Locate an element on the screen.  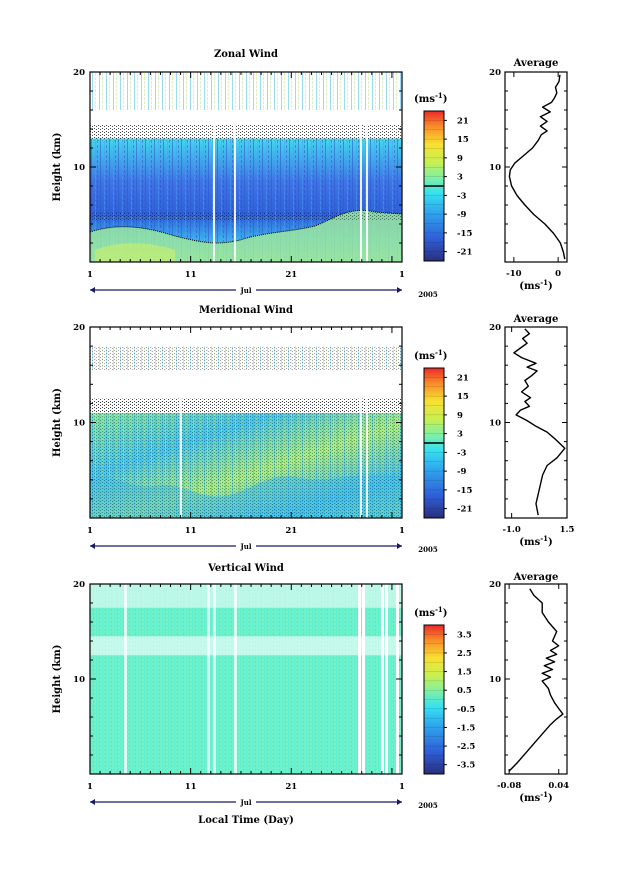
average-x-tick-label: -1.0 is located at coordinates (511, 530).